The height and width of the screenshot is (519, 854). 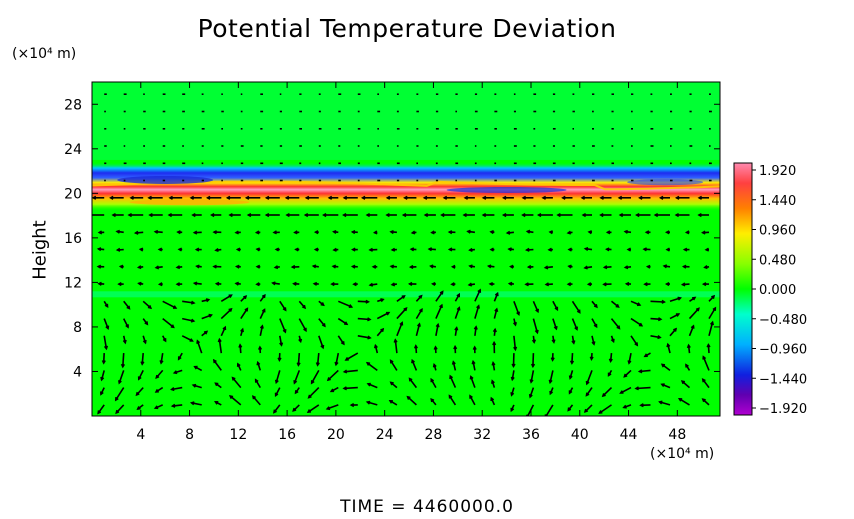 What do you see at coordinates (189, 435) in the screenshot?
I see `x-tick-label: 8` at bounding box center [189, 435].